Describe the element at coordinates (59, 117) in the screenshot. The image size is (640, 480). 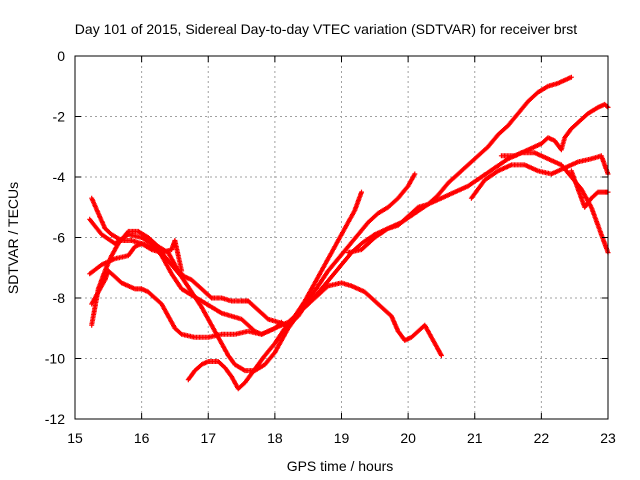
I see `y-tick-label: -2` at that location.